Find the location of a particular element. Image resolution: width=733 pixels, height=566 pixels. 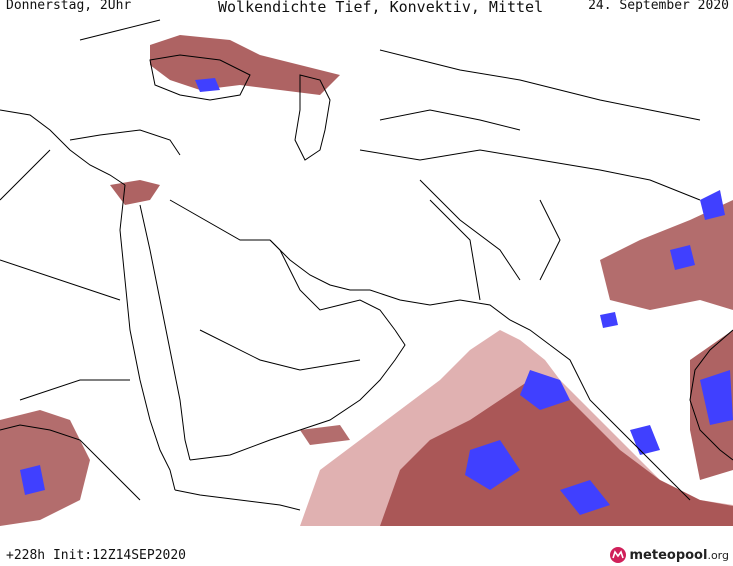

cloud-arabian-sea-mid is located at coordinates (556, 453).